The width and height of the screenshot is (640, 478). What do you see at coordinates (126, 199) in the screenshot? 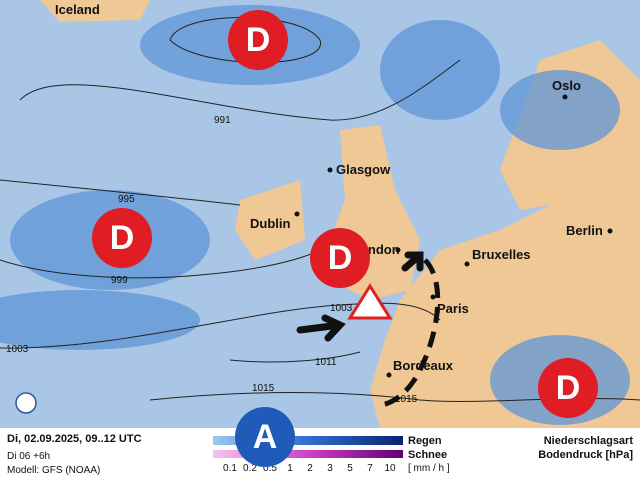
I see `isobar-label: 995` at bounding box center [126, 199].